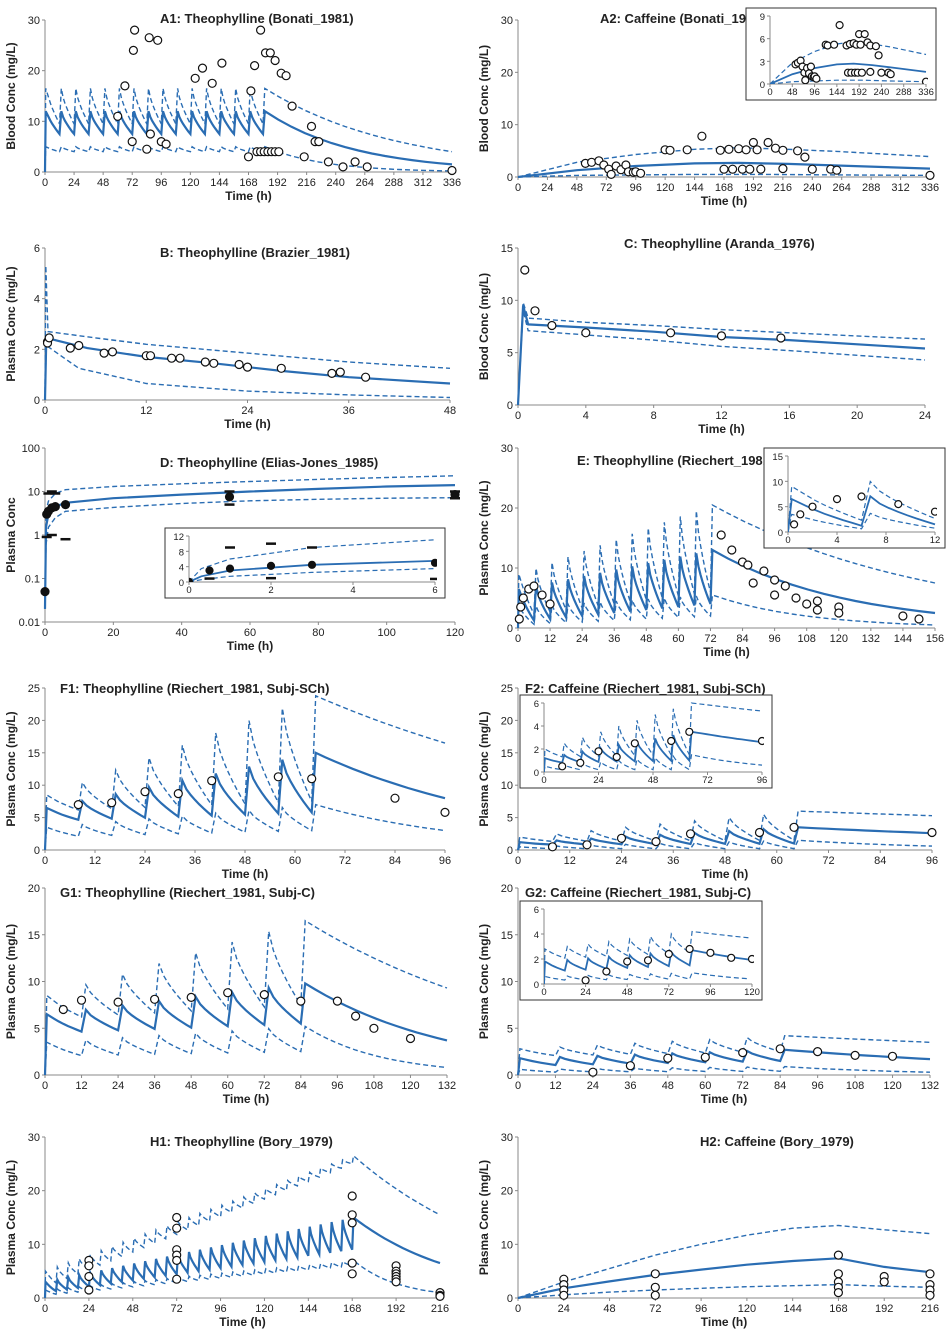  I want to click on x-tick-label: 240, so click(336, 183).